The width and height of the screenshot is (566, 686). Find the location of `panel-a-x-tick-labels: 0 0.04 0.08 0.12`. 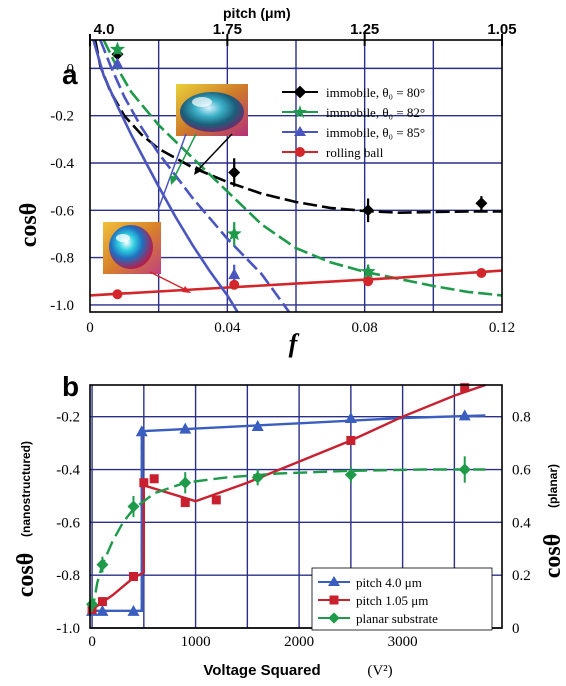

panel-a-x-tick-labels: 0 0.04 0.08 0.12 is located at coordinates (300, 328).